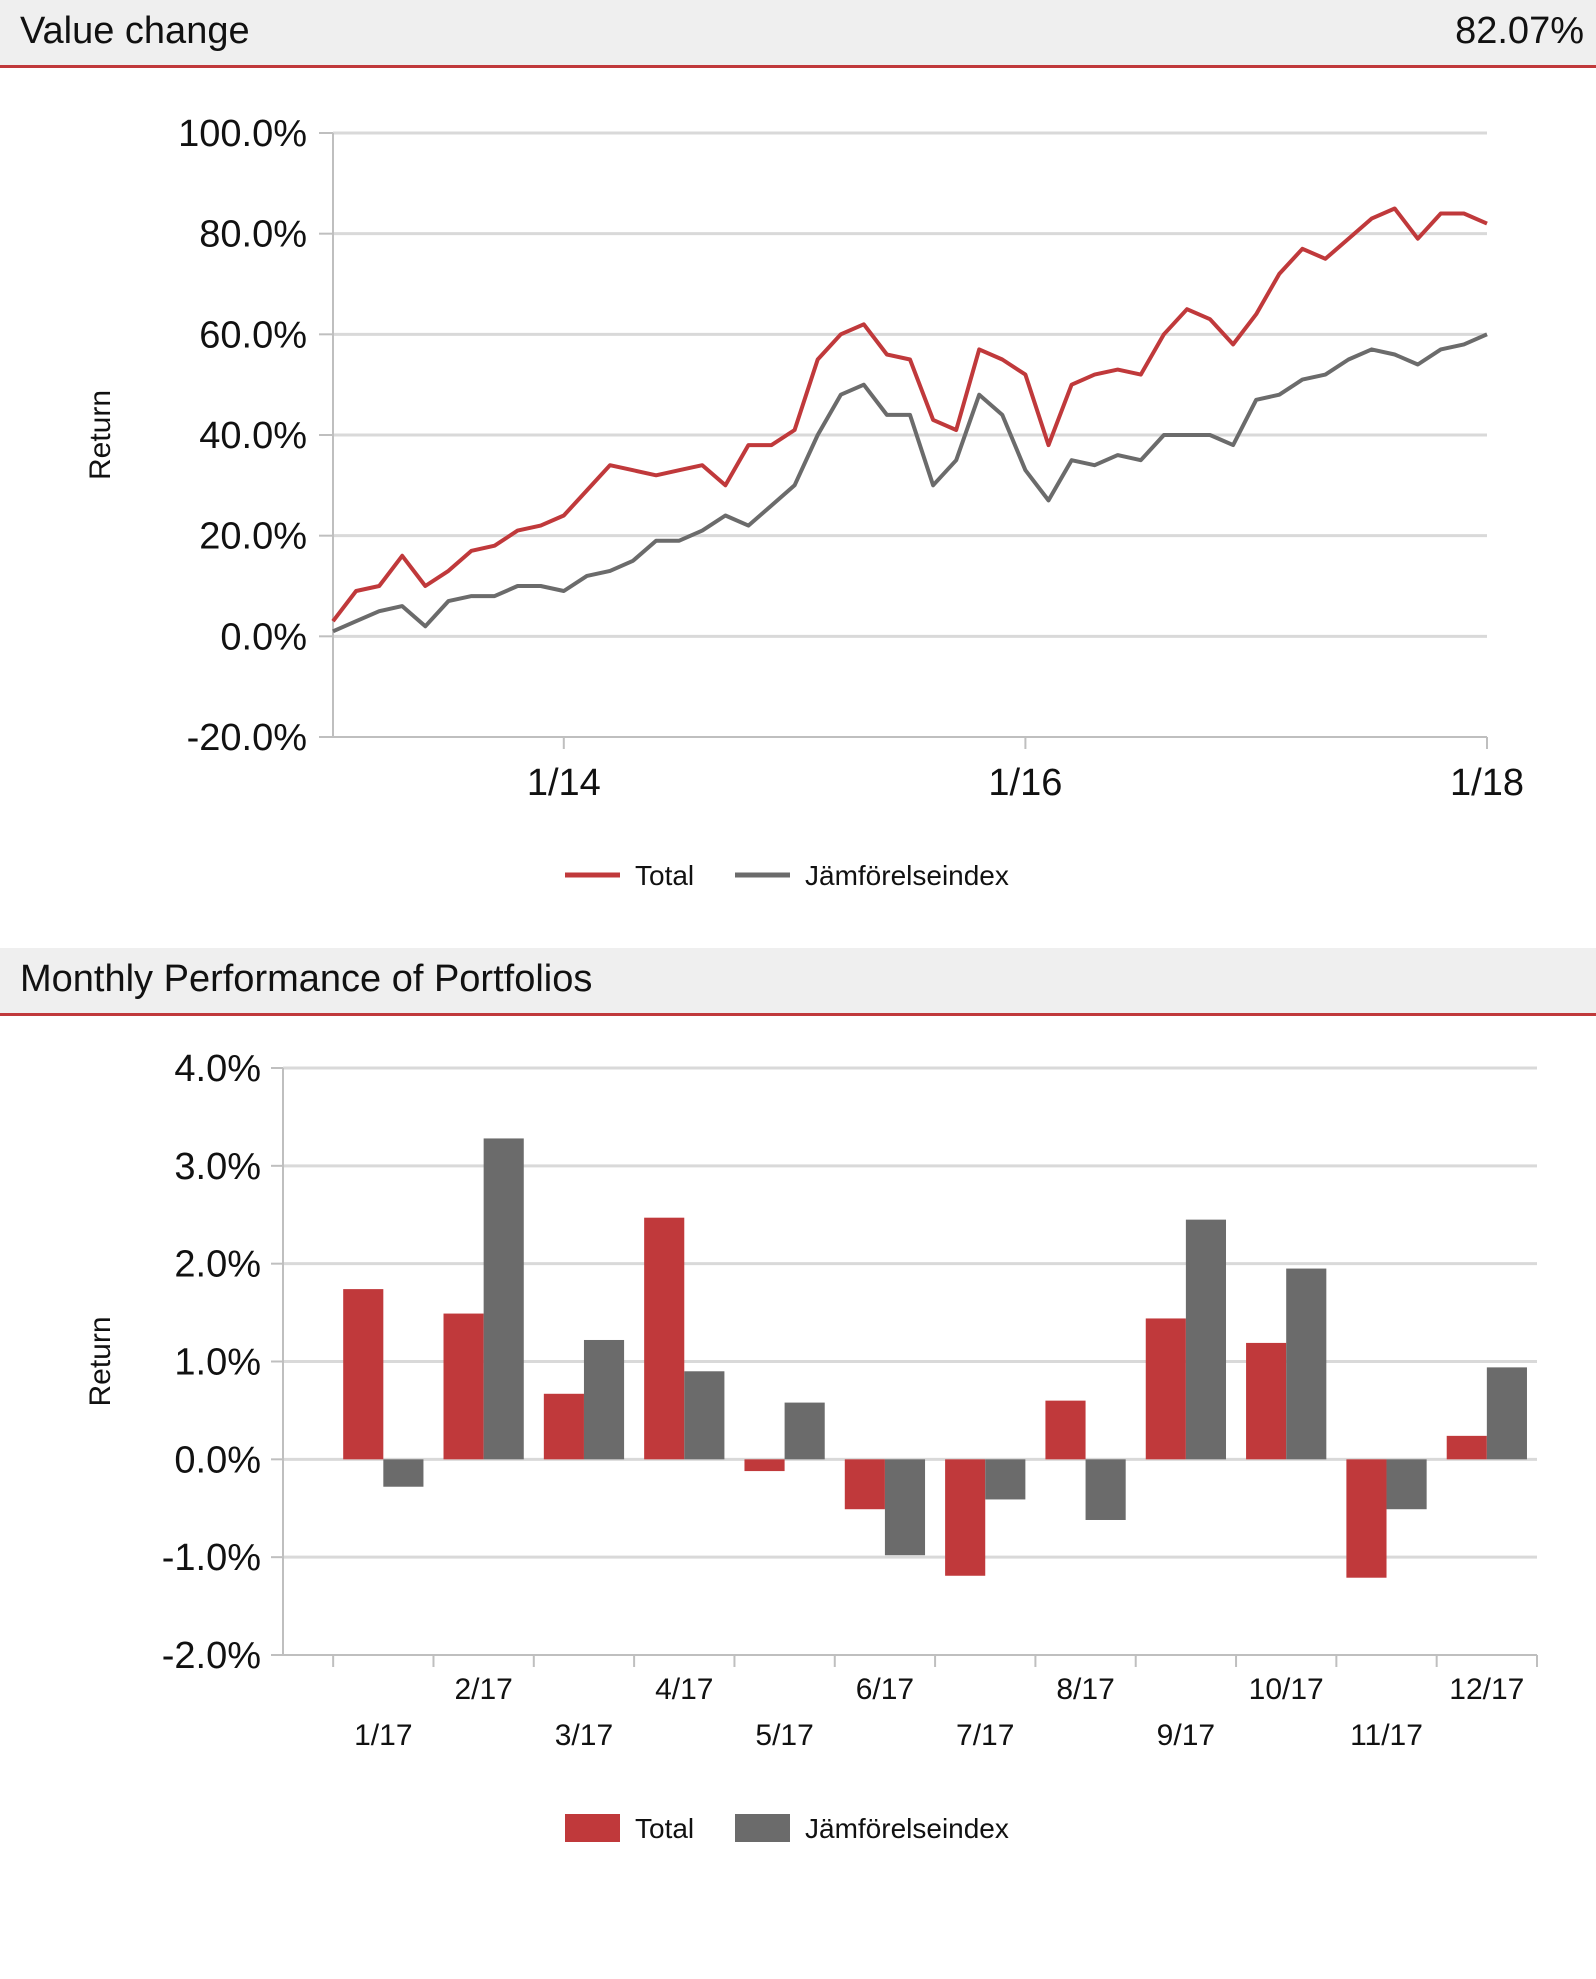 The image size is (1596, 1979). I want to click on y-tick-label: -20.0%, so click(247, 738).